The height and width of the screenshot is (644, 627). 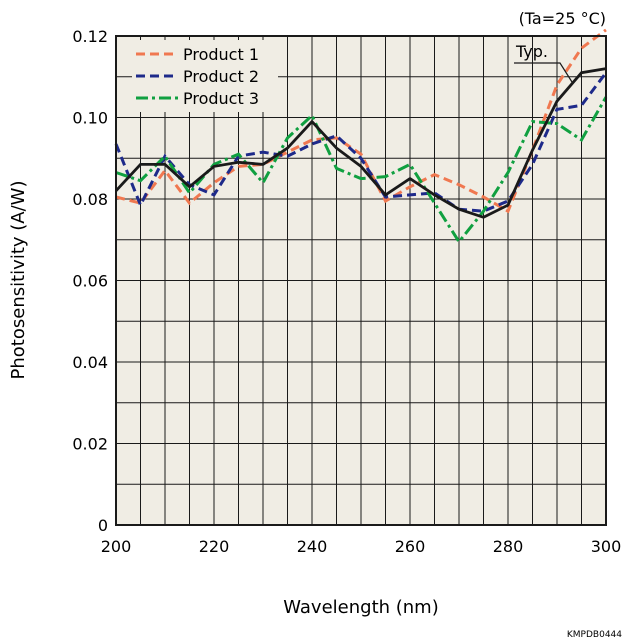 What do you see at coordinates (103, 525) in the screenshot?
I see `y-tick-label: 0` at bounding box center [103, 525].